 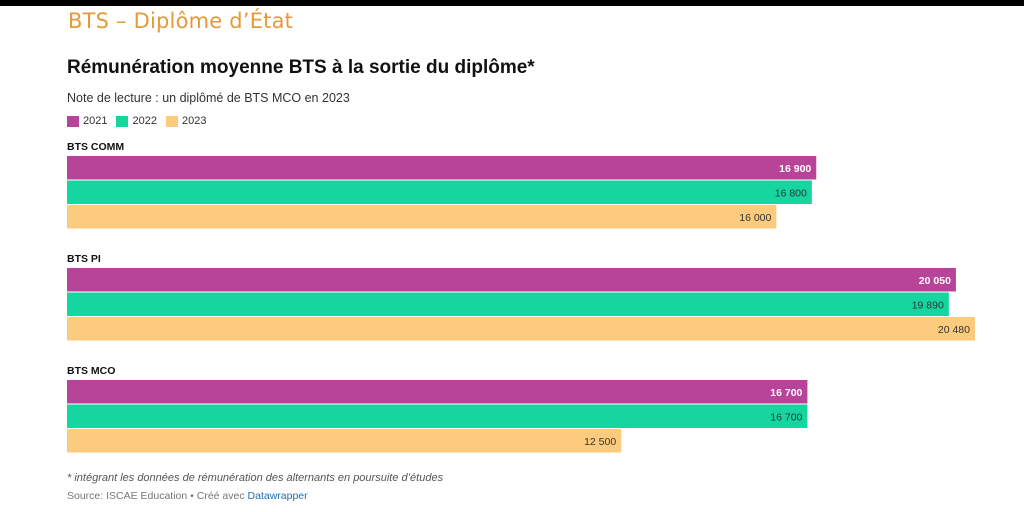 What do you see at coordinates (95, 147) in the screenshot?
I see `category-label: BTS COMM` at bounding box center [95, 147].